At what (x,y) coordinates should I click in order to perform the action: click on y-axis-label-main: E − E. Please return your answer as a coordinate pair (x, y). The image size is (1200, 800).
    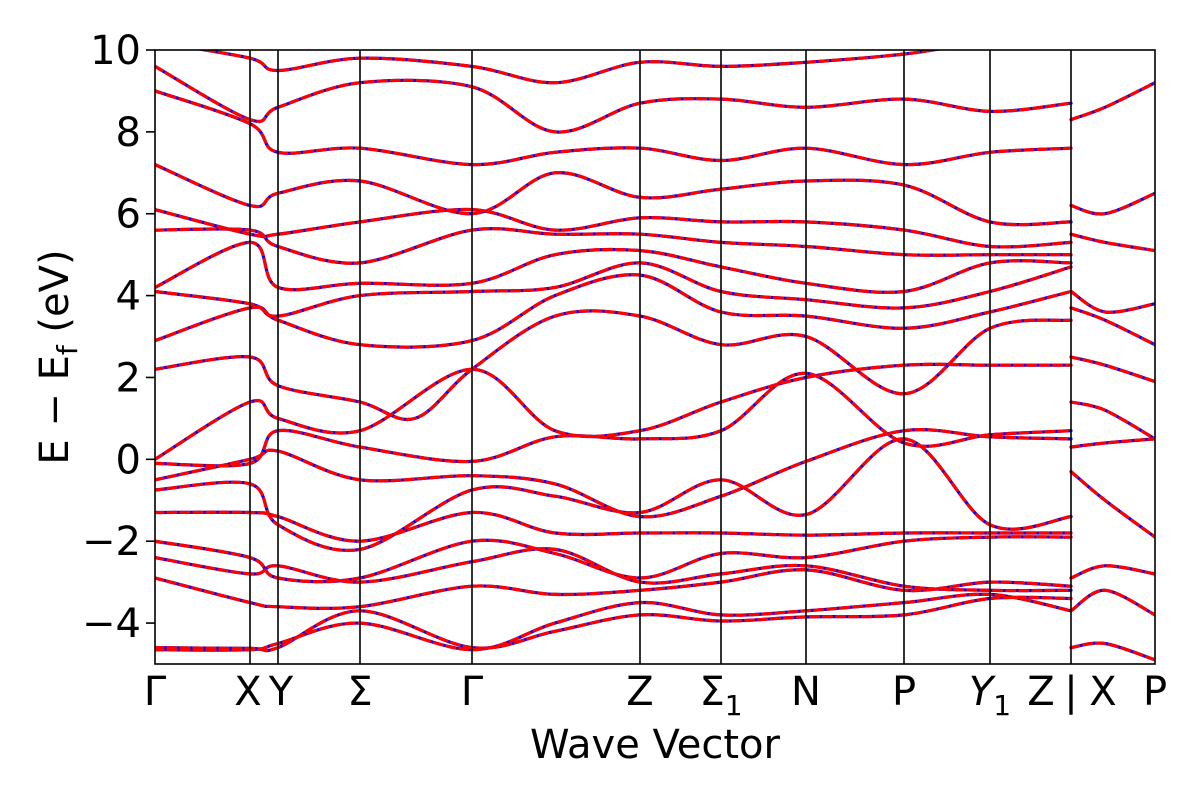
    Looking at the image, I should click on (55, 410).